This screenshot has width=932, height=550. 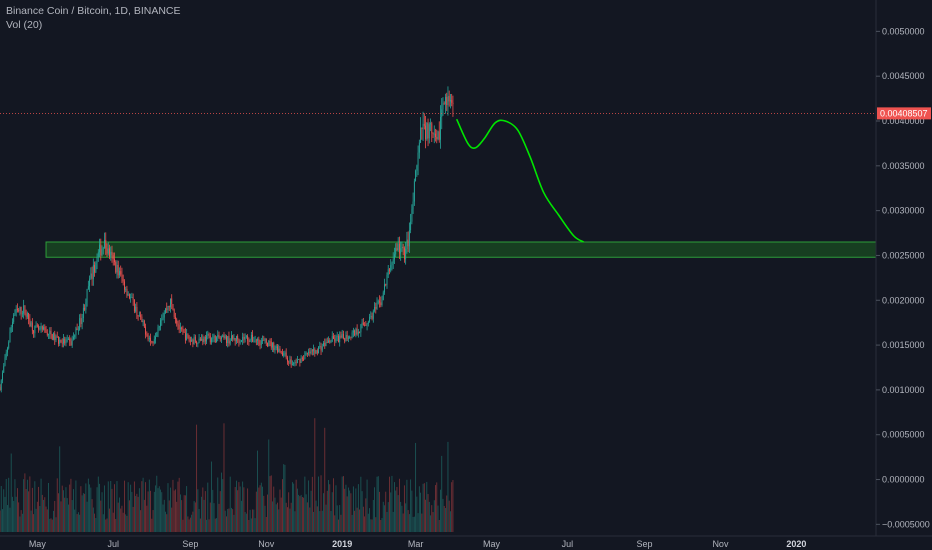 What do you see at coordinates (520, 180) in the screenshot?
I see `projection-curve` at bounding box center [520, 180].